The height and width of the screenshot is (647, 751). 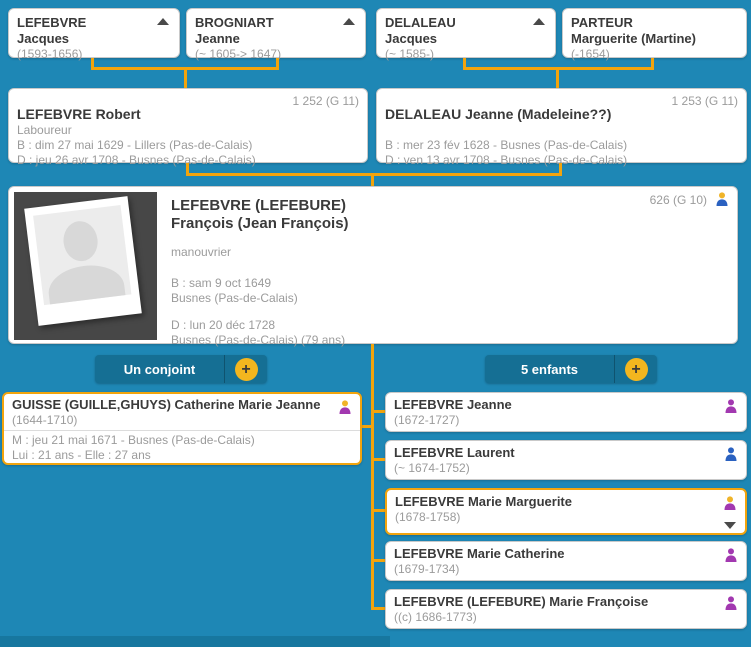 What do you see at coordinates (479, 553) in the screenshot?
I see `person-name: LEFEBVRE Marie Catherine` at bounding box center [479, 553].